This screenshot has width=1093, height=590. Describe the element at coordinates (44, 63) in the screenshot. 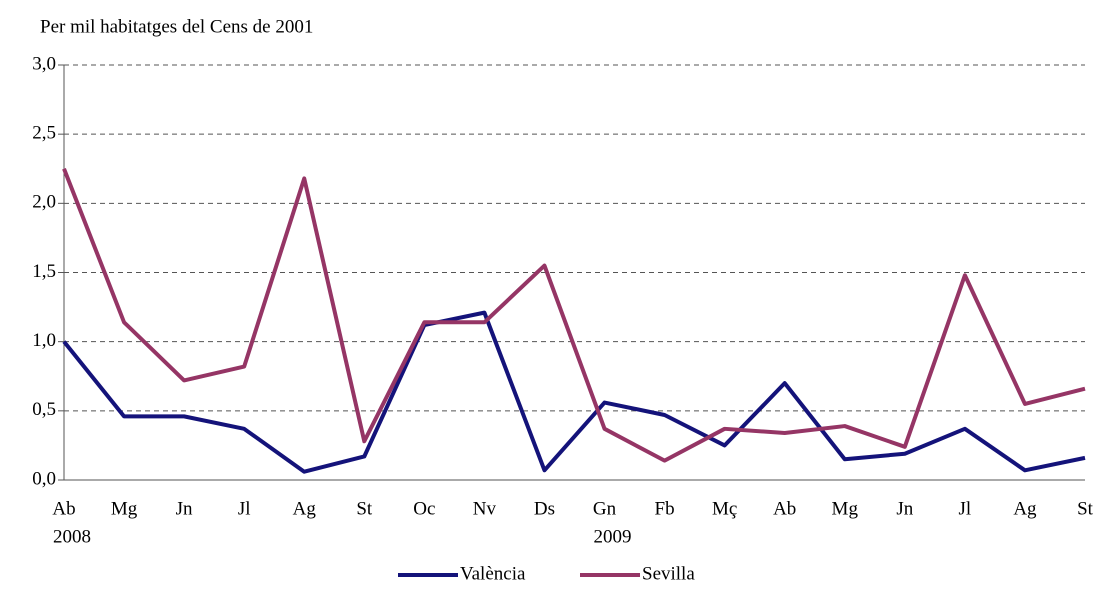

I see `y-tick-label: 3,0` at that location.